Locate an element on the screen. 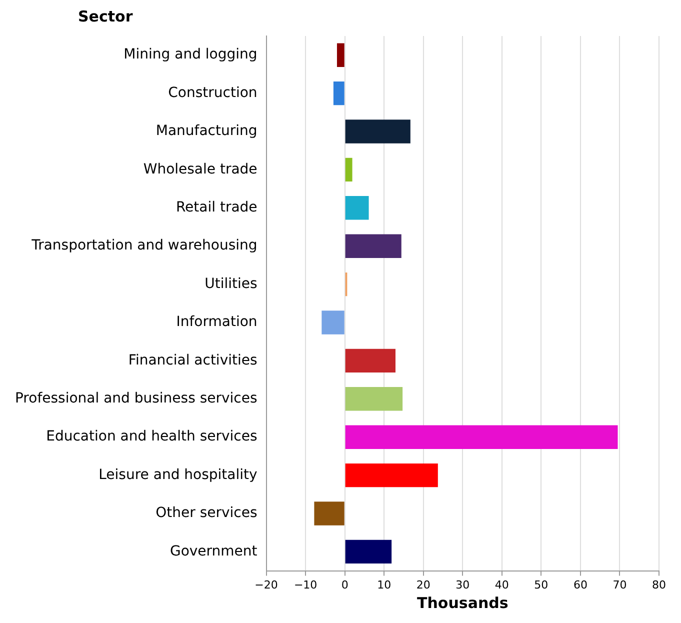 This screenshot has width=681, height=623. x-tick-label: 20 is located at coordinates (423, 585).